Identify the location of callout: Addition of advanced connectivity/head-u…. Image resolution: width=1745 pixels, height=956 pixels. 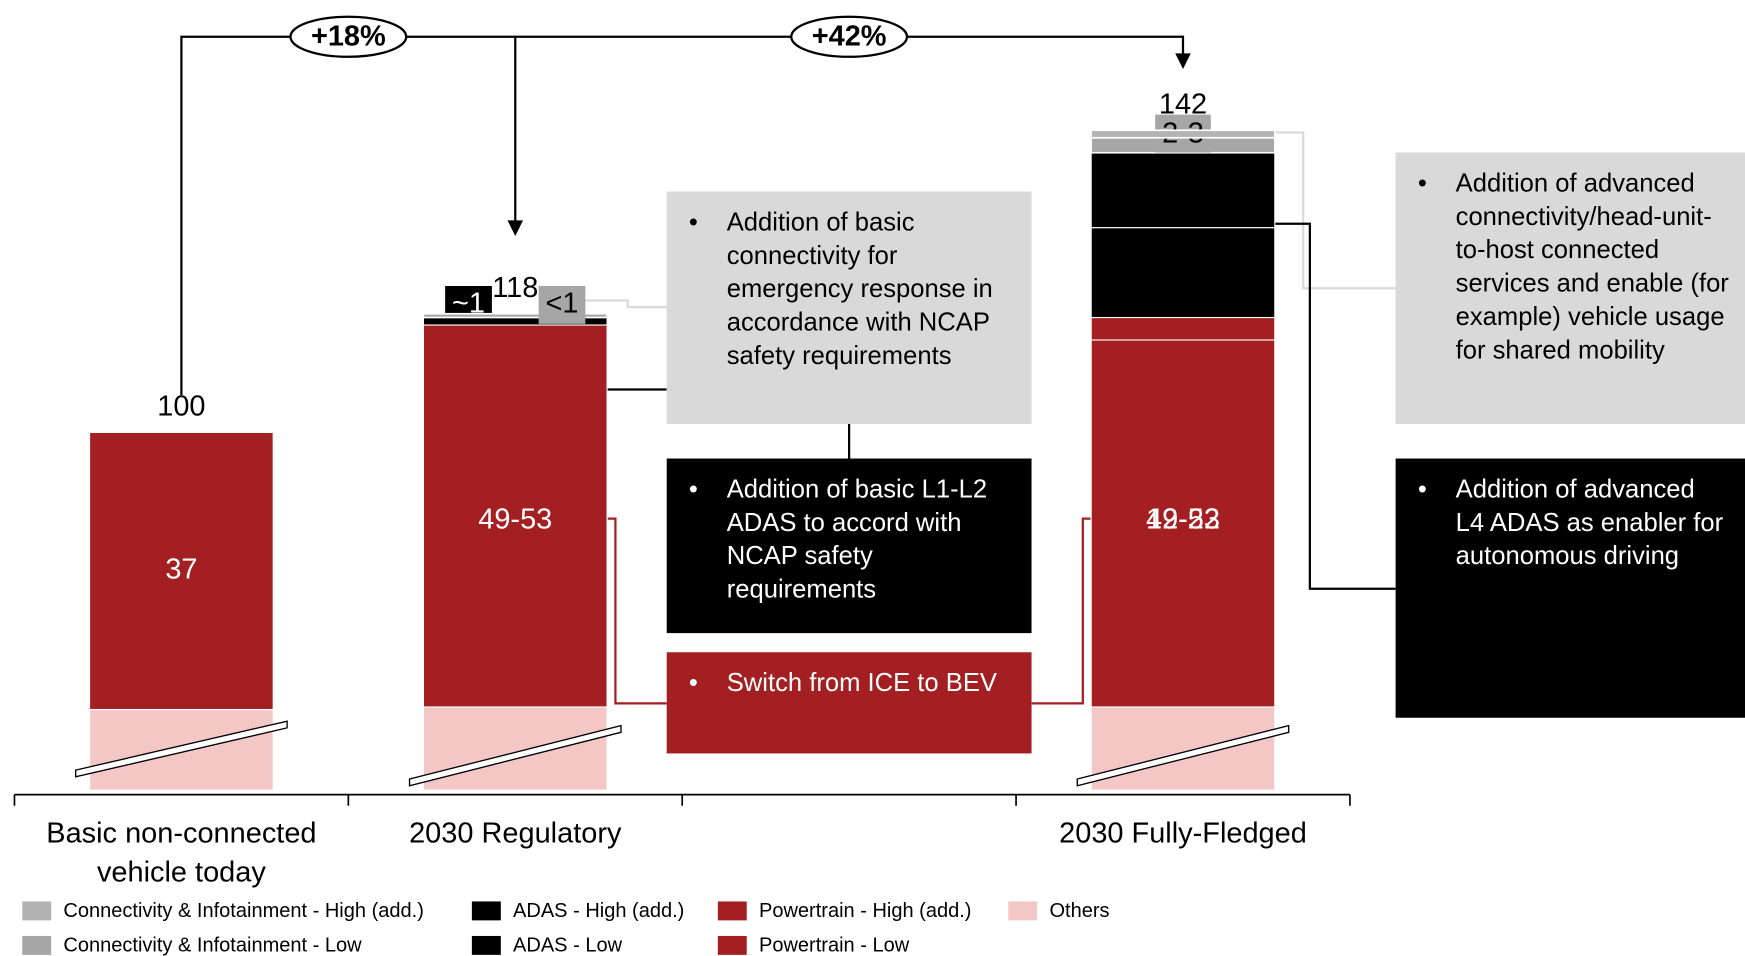
(1570, 288).